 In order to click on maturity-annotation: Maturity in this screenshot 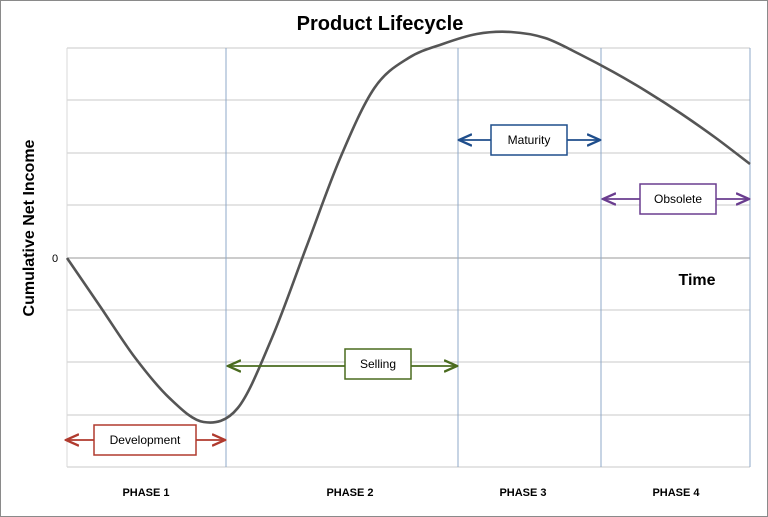, I will do `click(529, 140)`.